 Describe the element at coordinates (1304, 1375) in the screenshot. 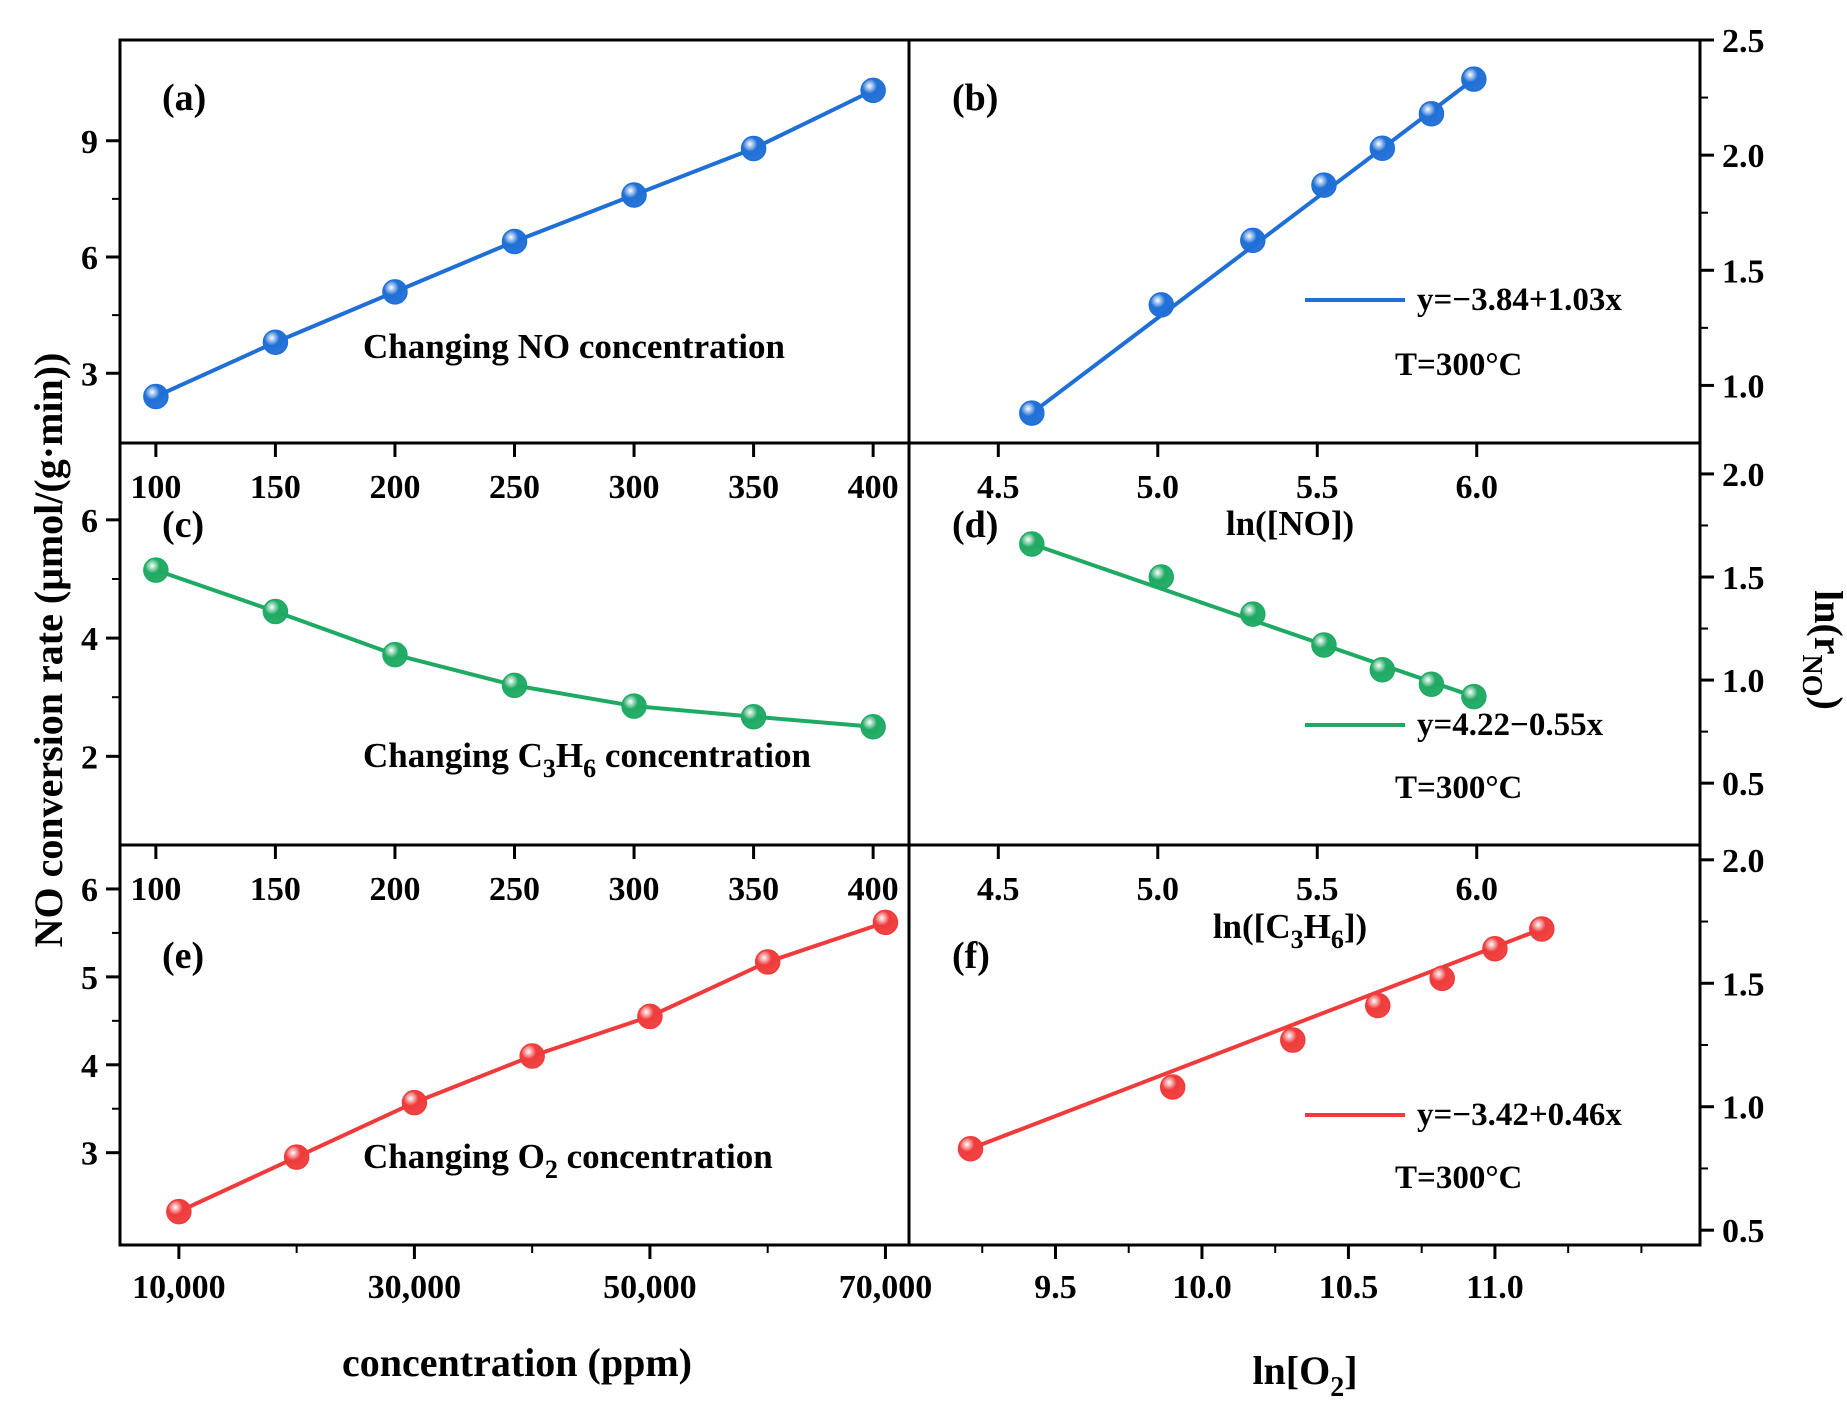

I see `x-axis-label-ln-o2: ln[O2]` at that location.